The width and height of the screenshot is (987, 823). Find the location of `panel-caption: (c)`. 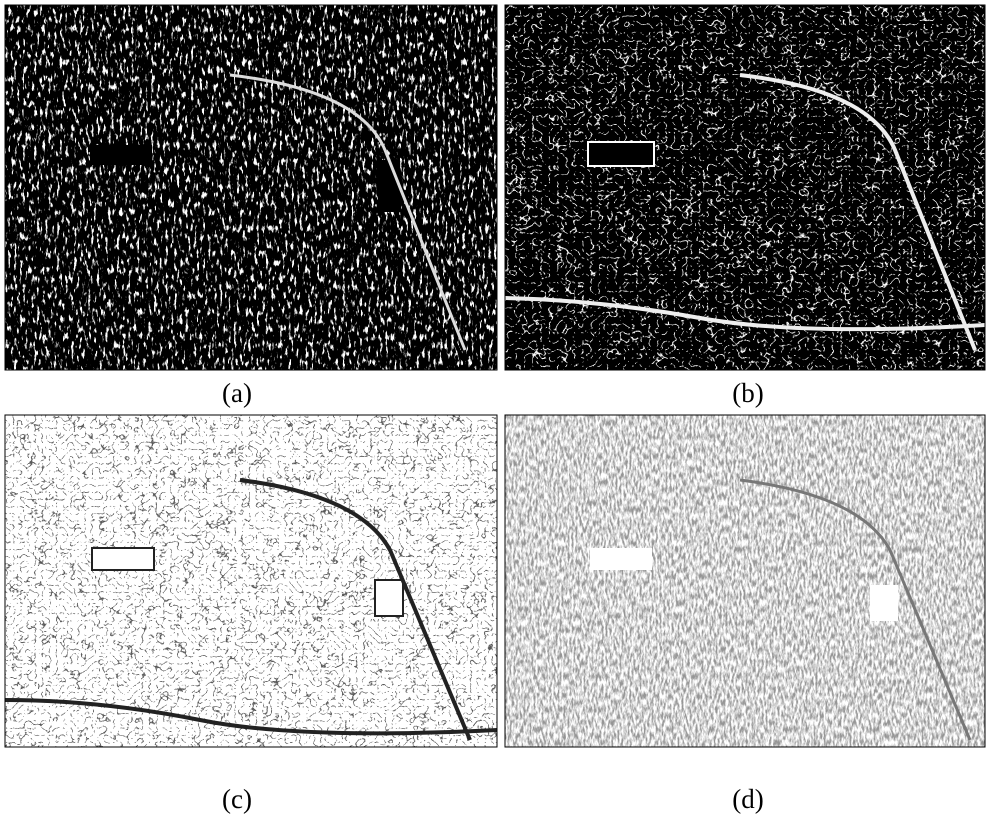

panel-caption: (c) is located at coordinates (237, 799).